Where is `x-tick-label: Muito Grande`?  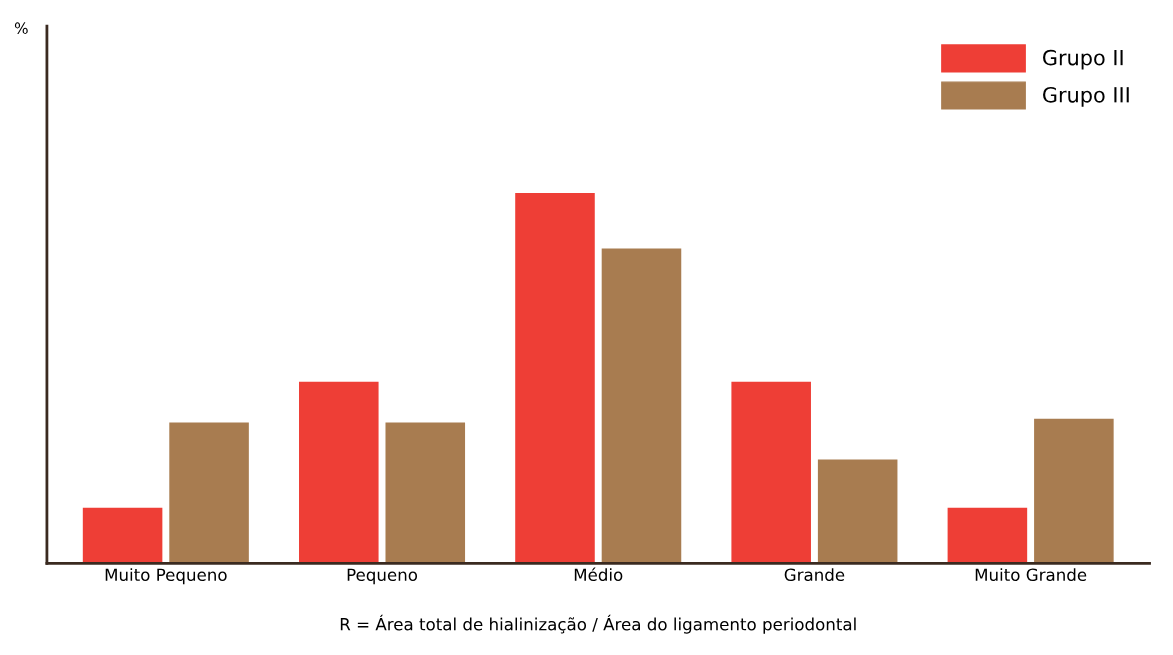
x-tick-label: Muito Grande is located at coordinates (1031, 575).